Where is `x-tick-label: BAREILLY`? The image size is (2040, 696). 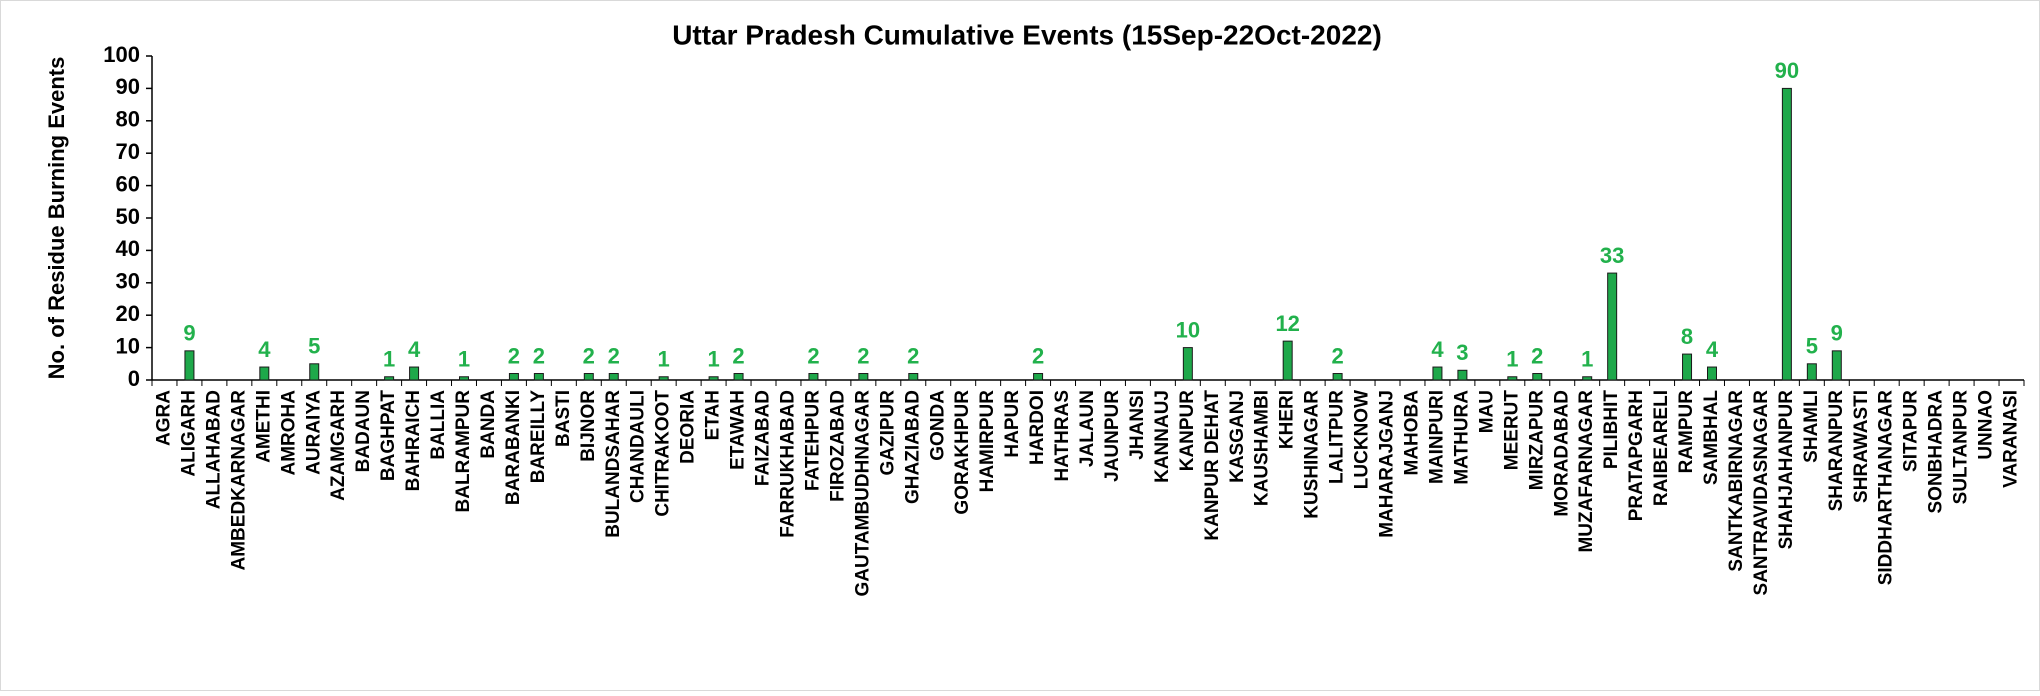
x-tick-label: BAREILLY is located at coordinates (538, 437).